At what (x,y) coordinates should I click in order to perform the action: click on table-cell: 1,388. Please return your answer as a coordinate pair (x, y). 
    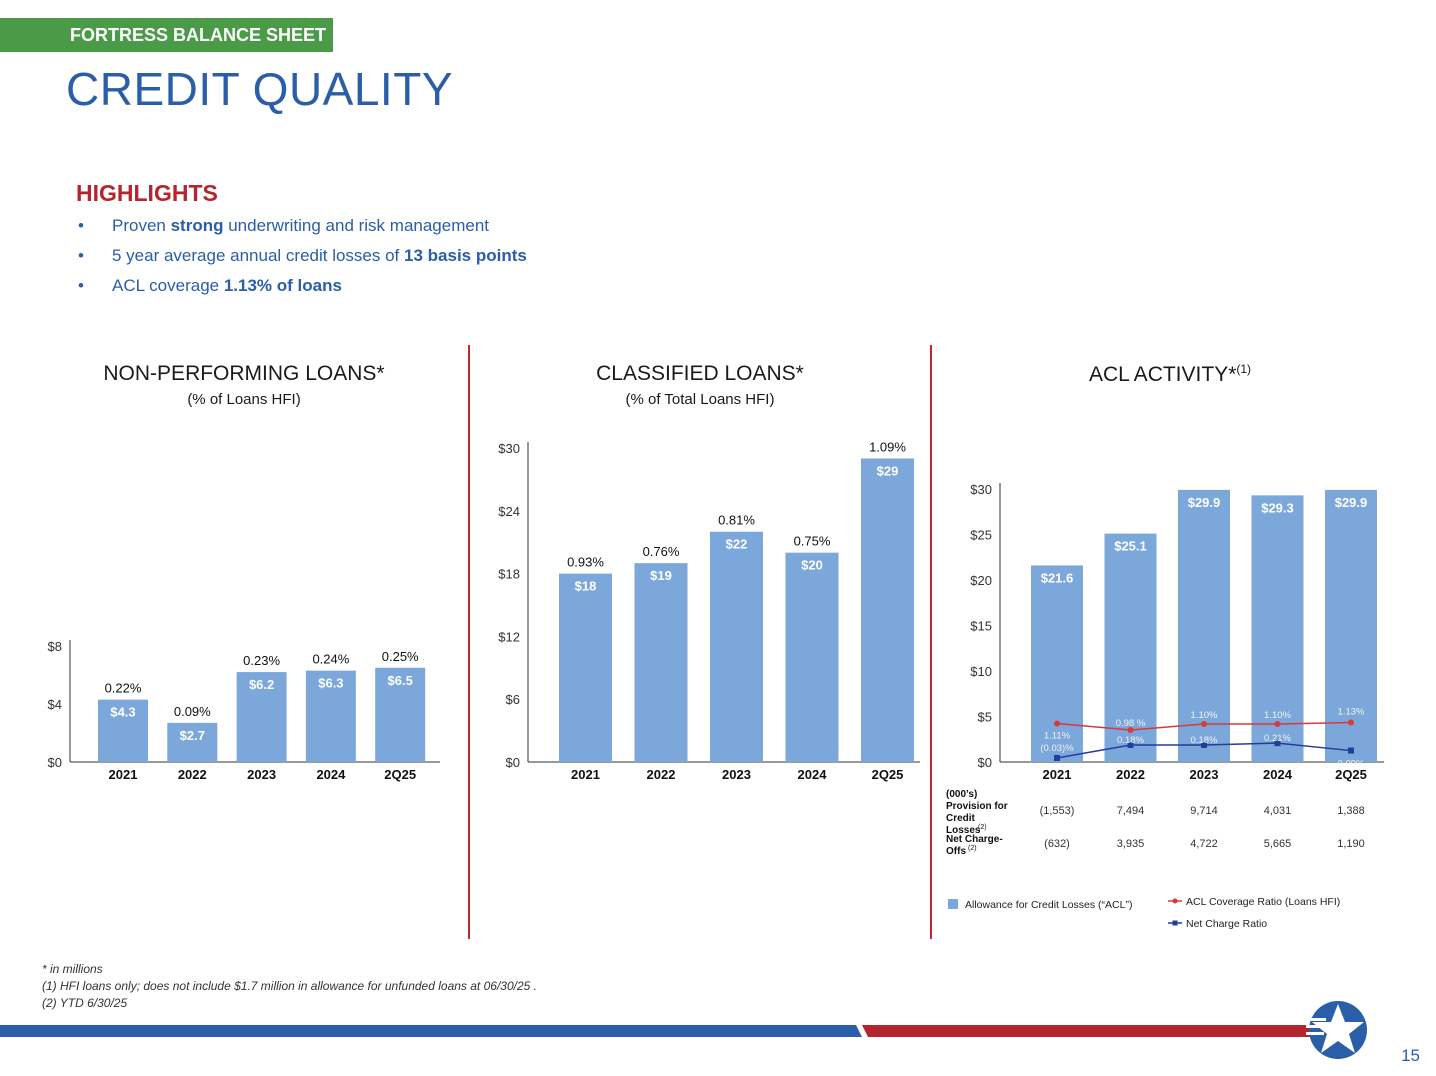
    Looking at the image, I should click on (1351, 811).